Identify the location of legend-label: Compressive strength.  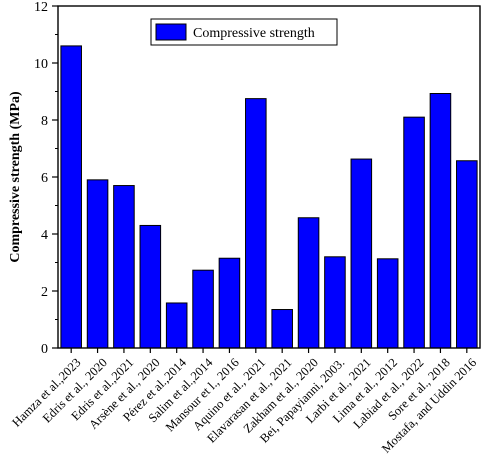
(254, 33).